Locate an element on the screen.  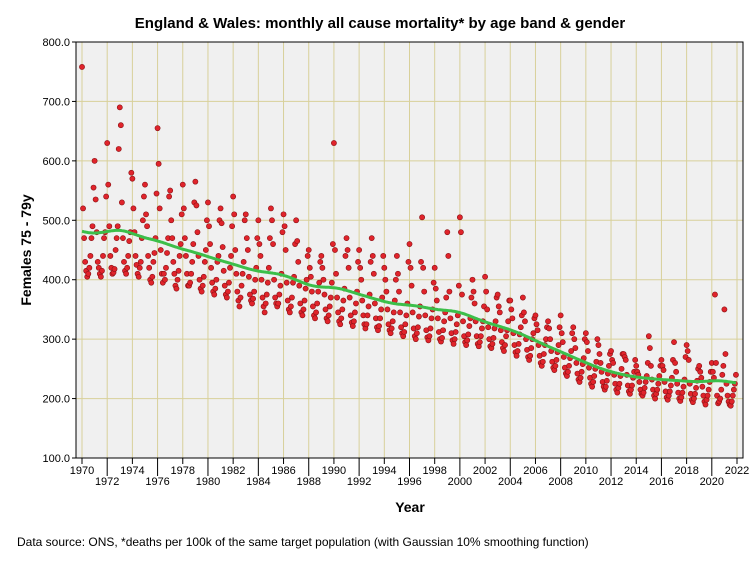
y-tick-label: 300.0 is located at coordinates (56, 340).